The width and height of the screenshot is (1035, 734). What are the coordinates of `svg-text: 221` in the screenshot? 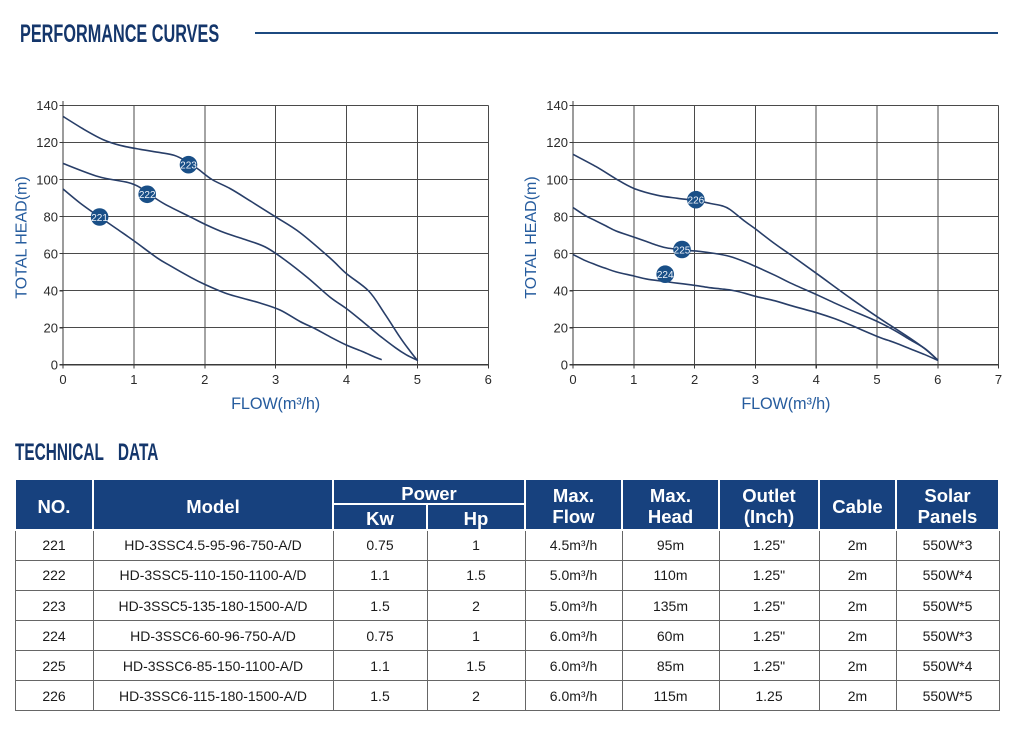 It's located at (99, 218).